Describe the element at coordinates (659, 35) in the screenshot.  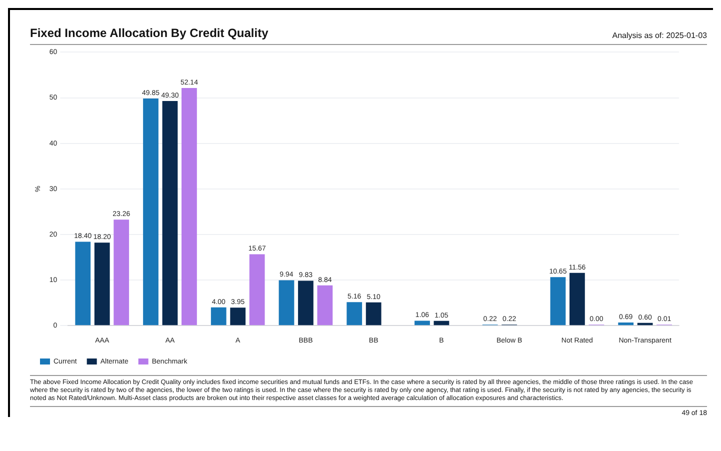
I see `text: Analysis as of: 2025-01-03` at that location.